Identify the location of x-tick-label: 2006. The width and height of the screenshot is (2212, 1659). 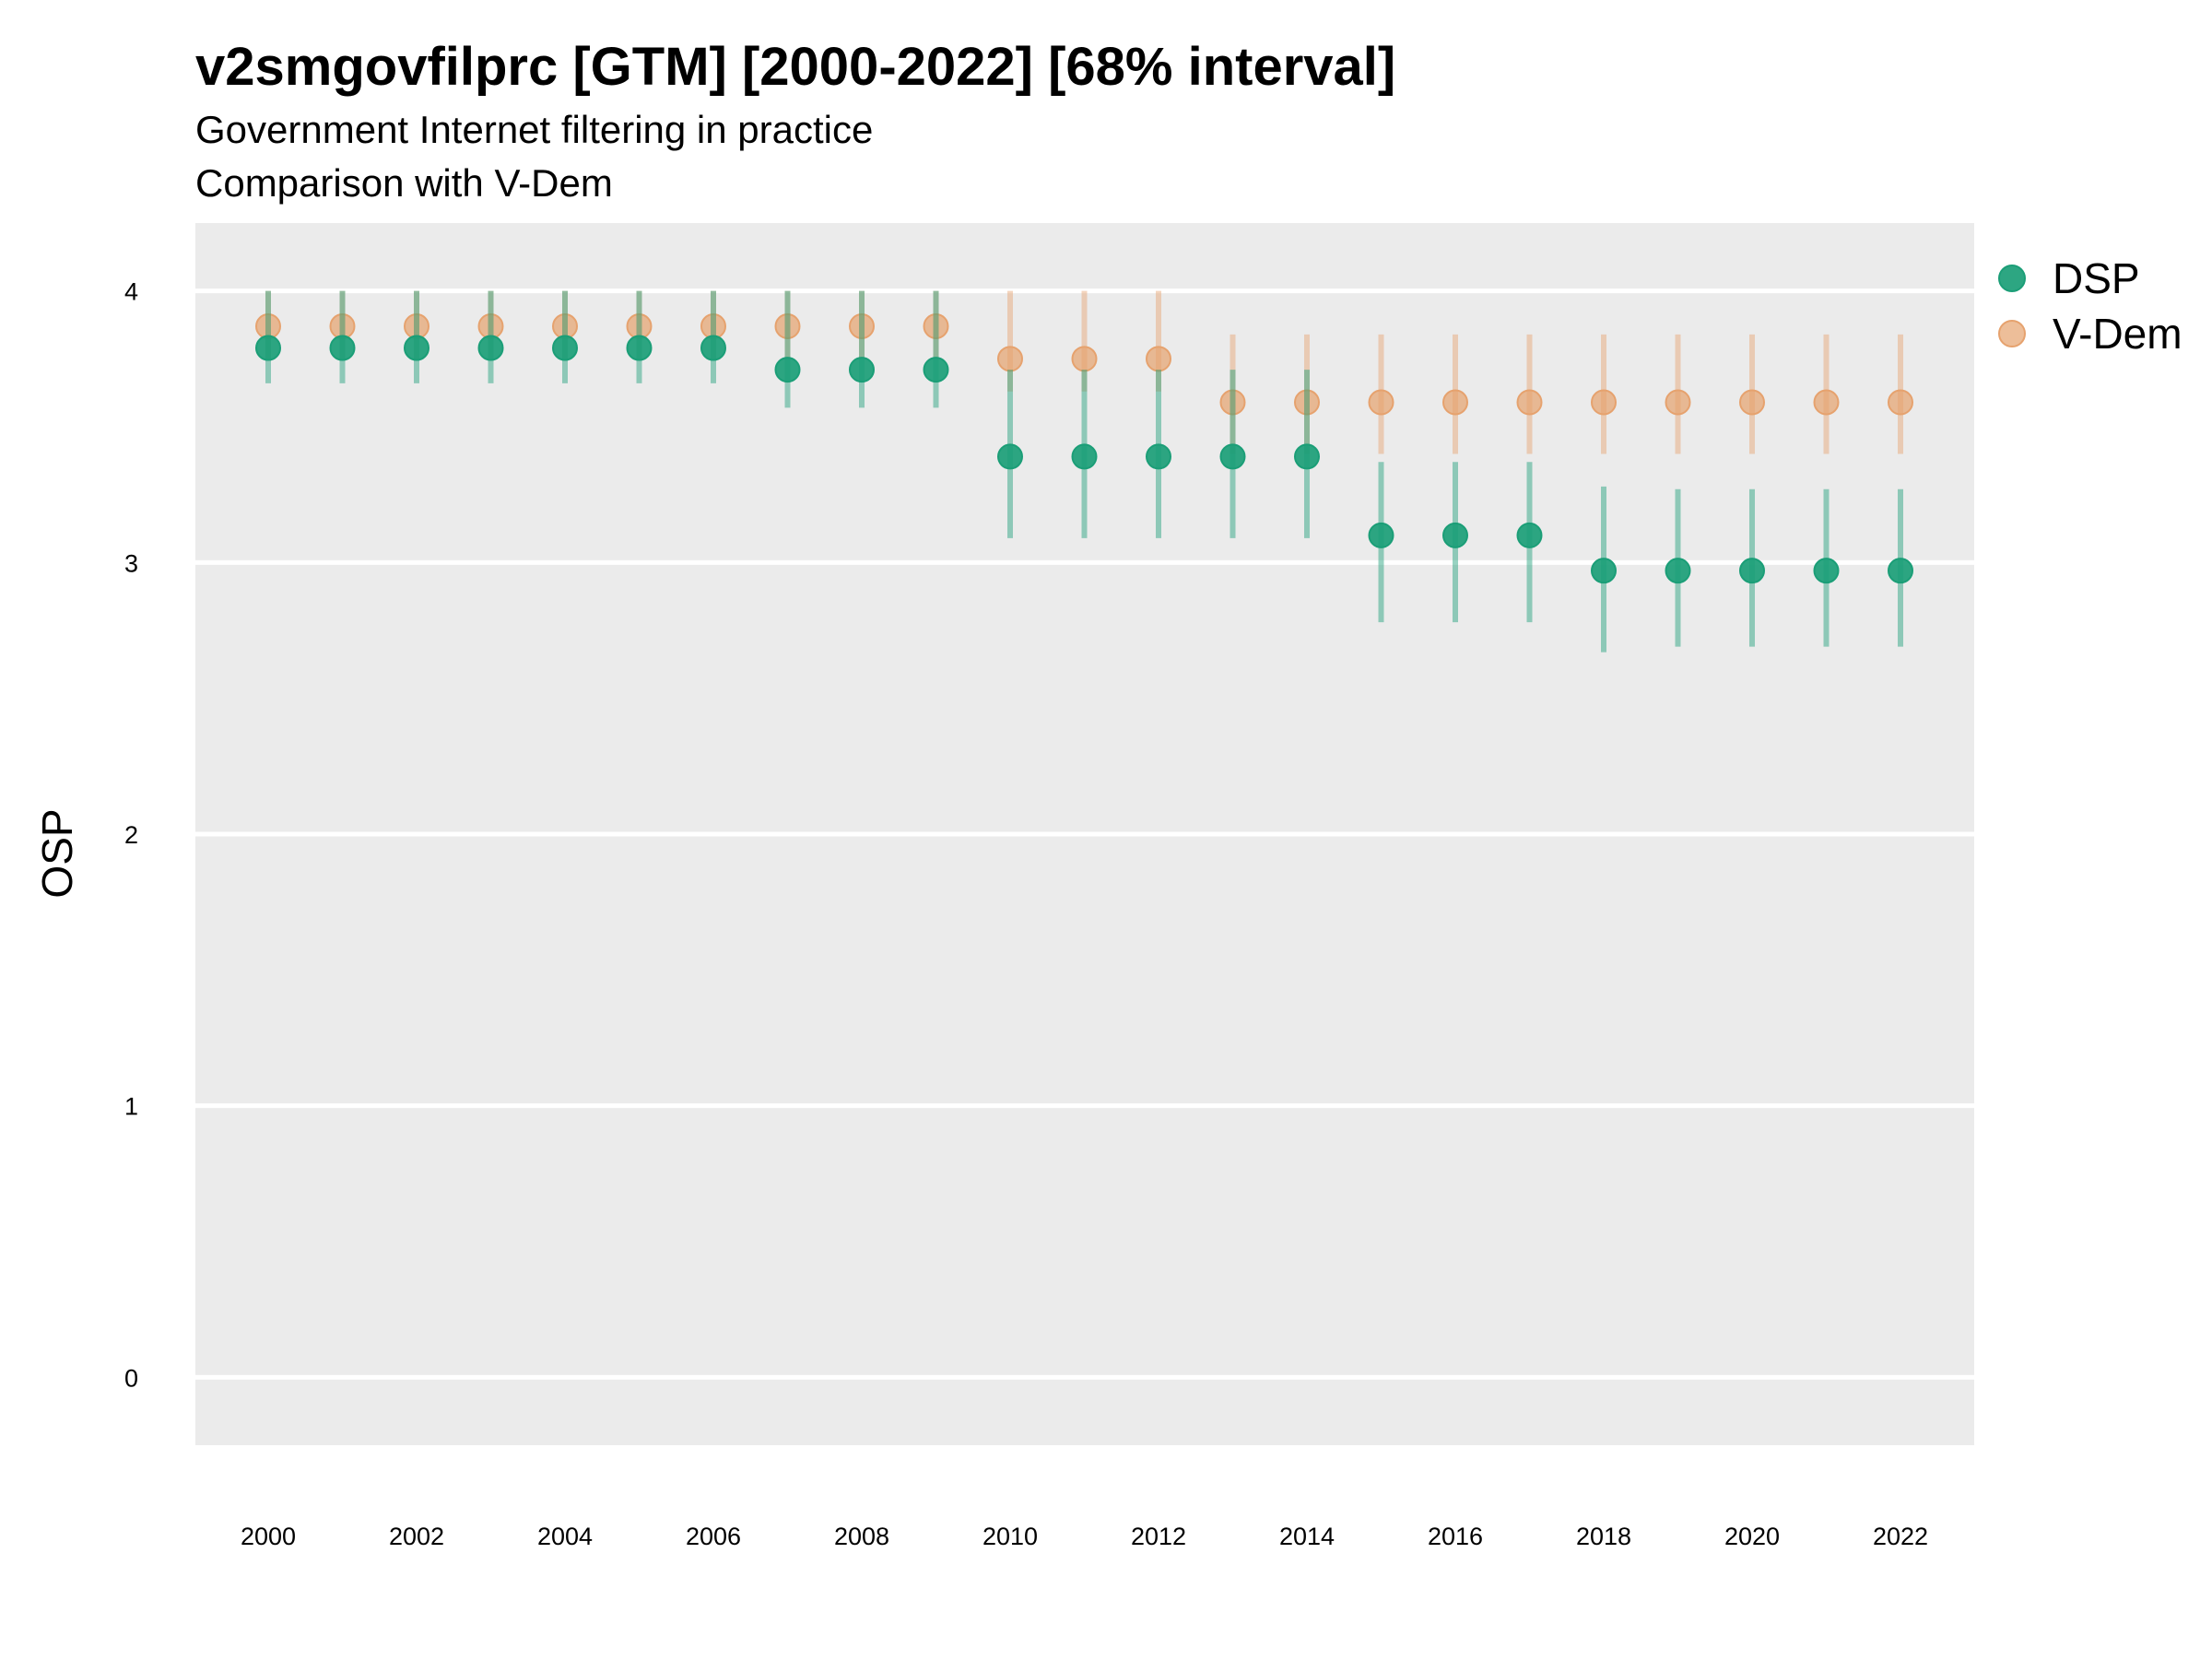
(713, 1536).